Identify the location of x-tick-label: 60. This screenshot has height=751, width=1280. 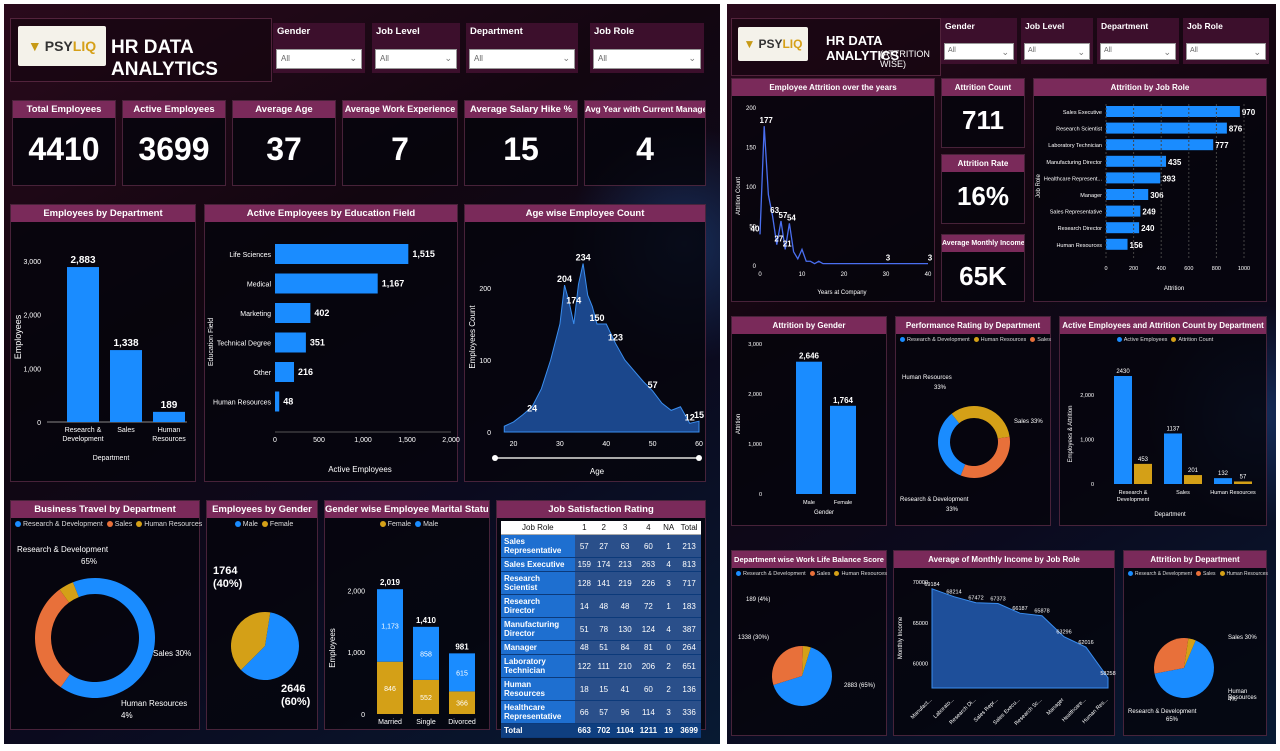
(699, 444).